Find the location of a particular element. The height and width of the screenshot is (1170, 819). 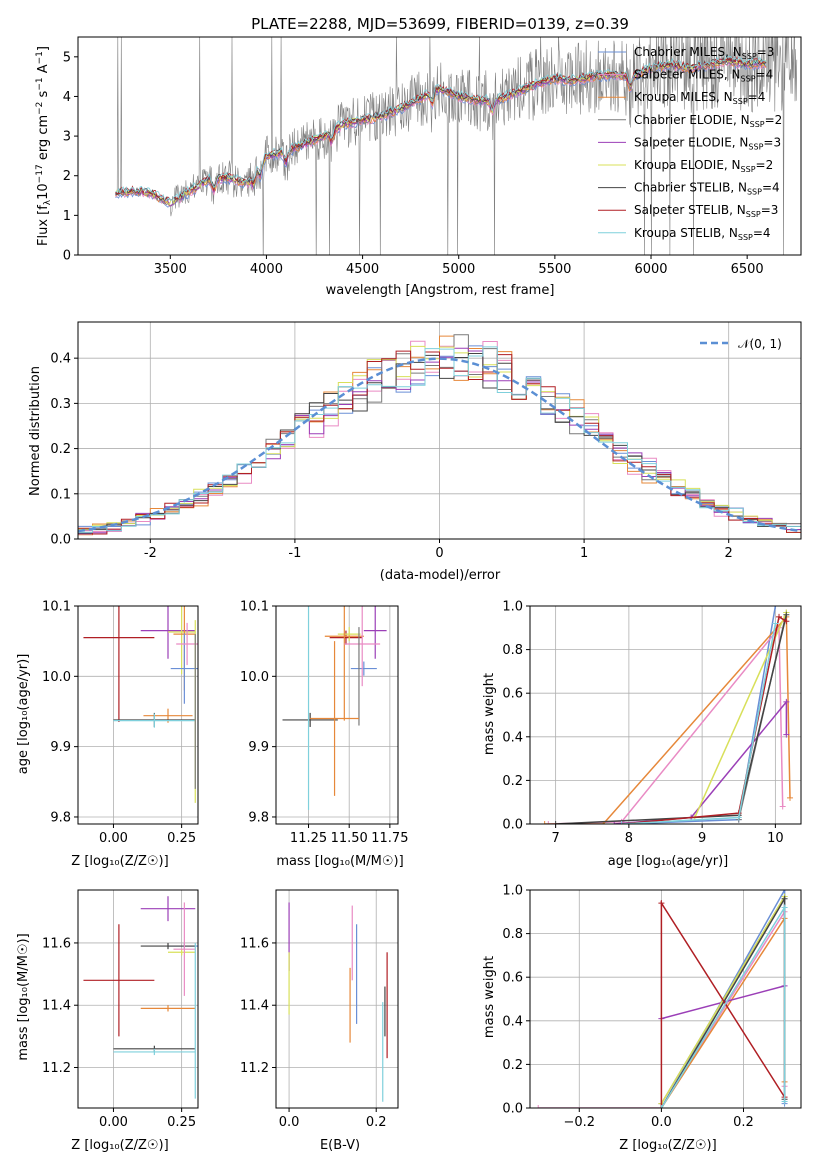

spectrum-ytick-label-4: 4 is located at coordinates (67, 97).